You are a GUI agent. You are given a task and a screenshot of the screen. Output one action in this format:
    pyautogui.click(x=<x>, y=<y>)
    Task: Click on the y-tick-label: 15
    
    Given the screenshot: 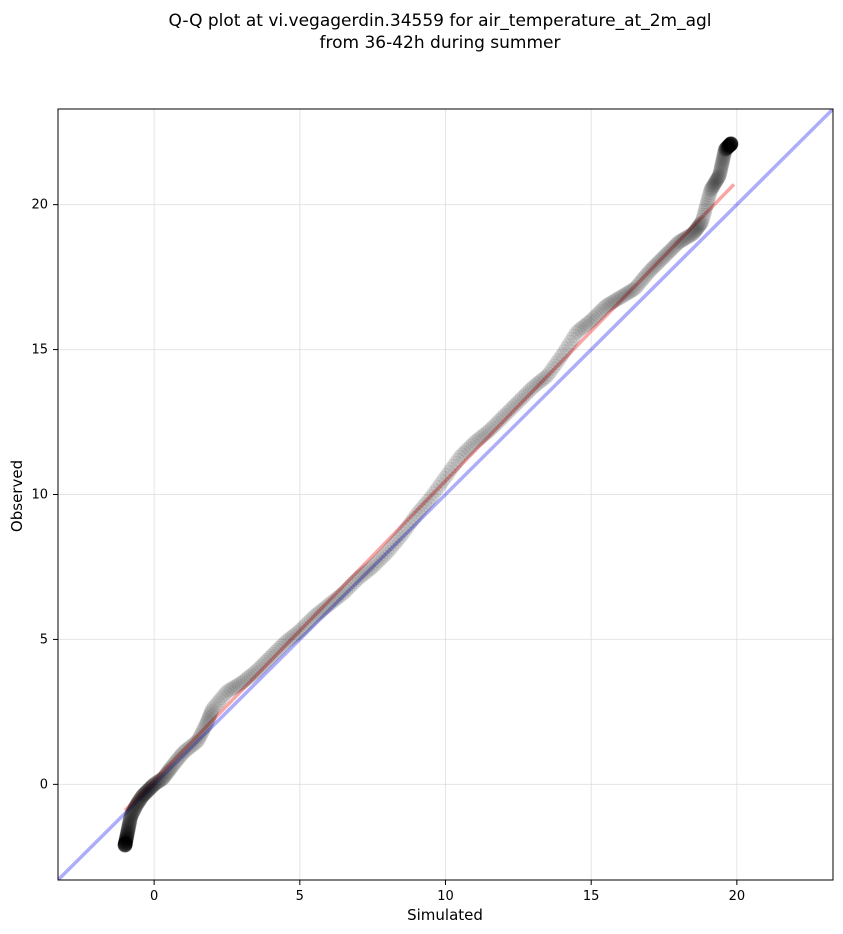 What is the action you would take?
    pyautogui.click(x=39, y=350)
    